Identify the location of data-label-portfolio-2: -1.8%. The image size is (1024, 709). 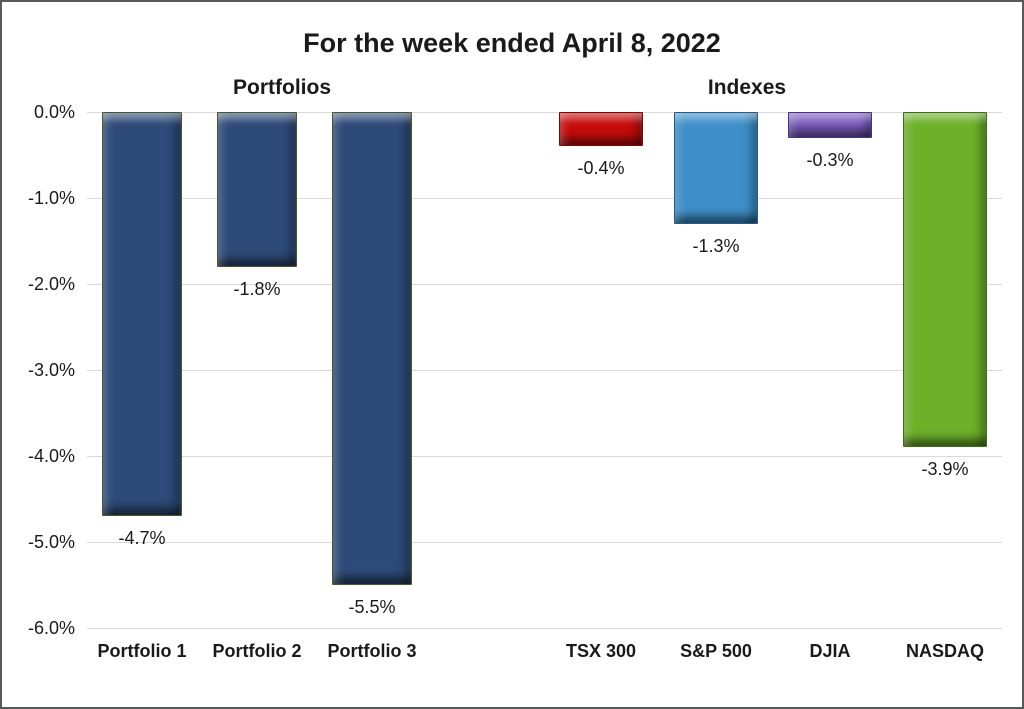
(257, 288).